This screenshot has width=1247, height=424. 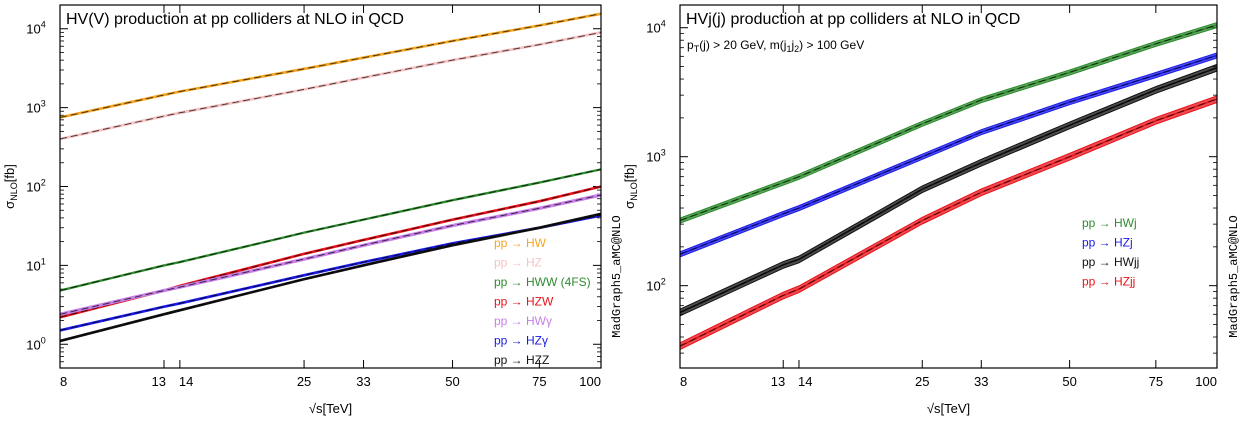 I want to click on chart-subtitle: pT(j) > 20 GeV, m(j1j2) > 100 GeV, so click(x=775, y=46).